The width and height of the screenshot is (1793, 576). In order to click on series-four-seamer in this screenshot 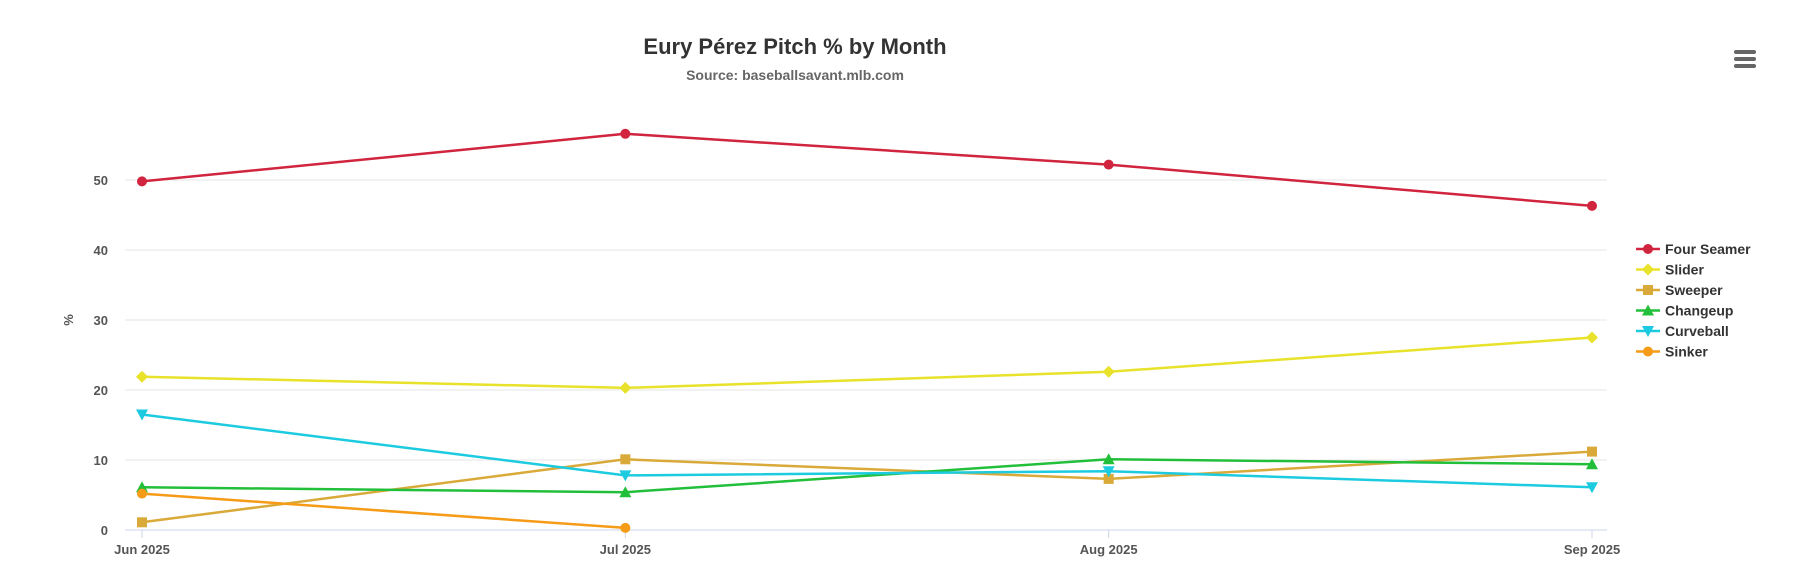, I will do `click(867, 169)`.